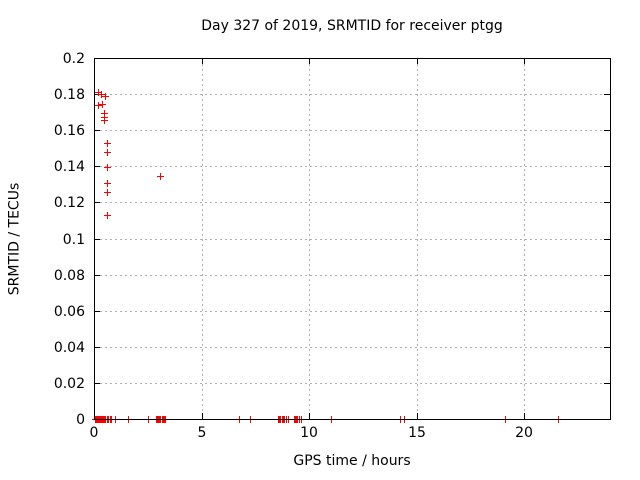  What do you see at coordinates (69, 348) in the screenshot?
I see `y-tick-label: 0.04` at bounding box center [69, 348].